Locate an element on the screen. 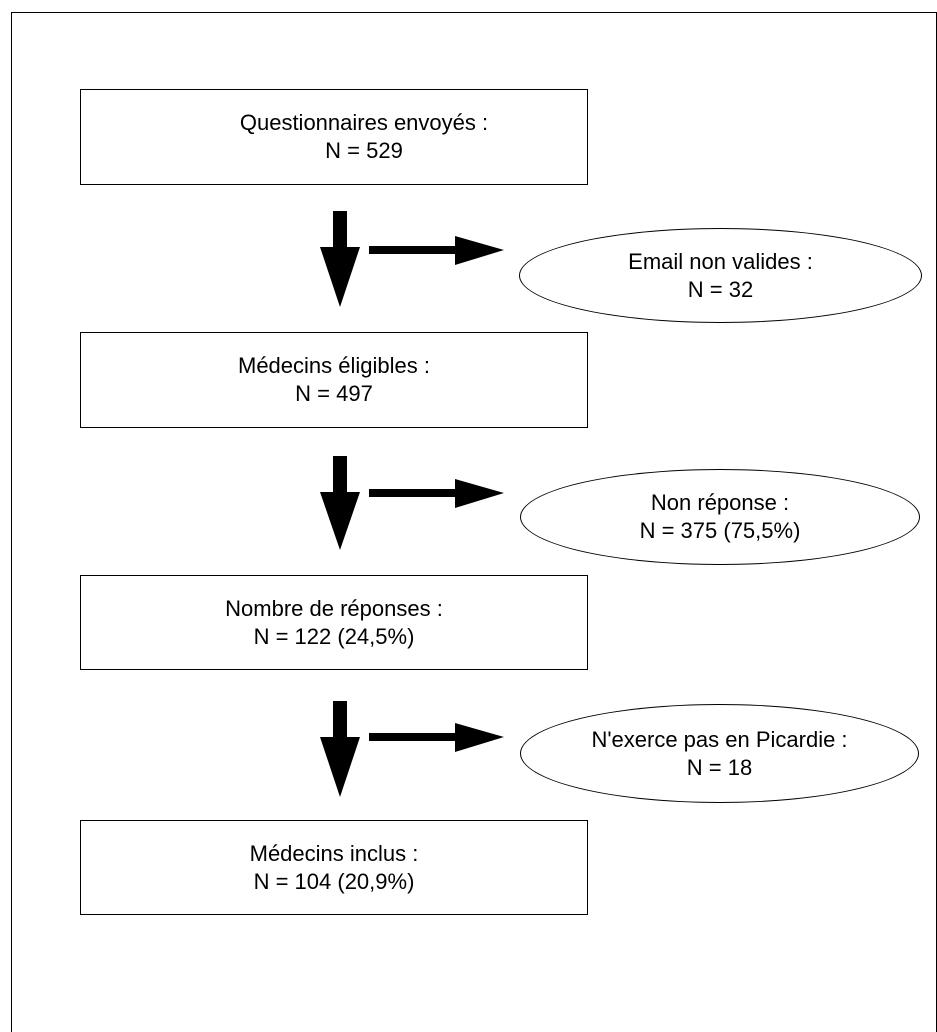  box-included-doctors-count: N = 104 (20,9%) is located at coordinates (334, 881).